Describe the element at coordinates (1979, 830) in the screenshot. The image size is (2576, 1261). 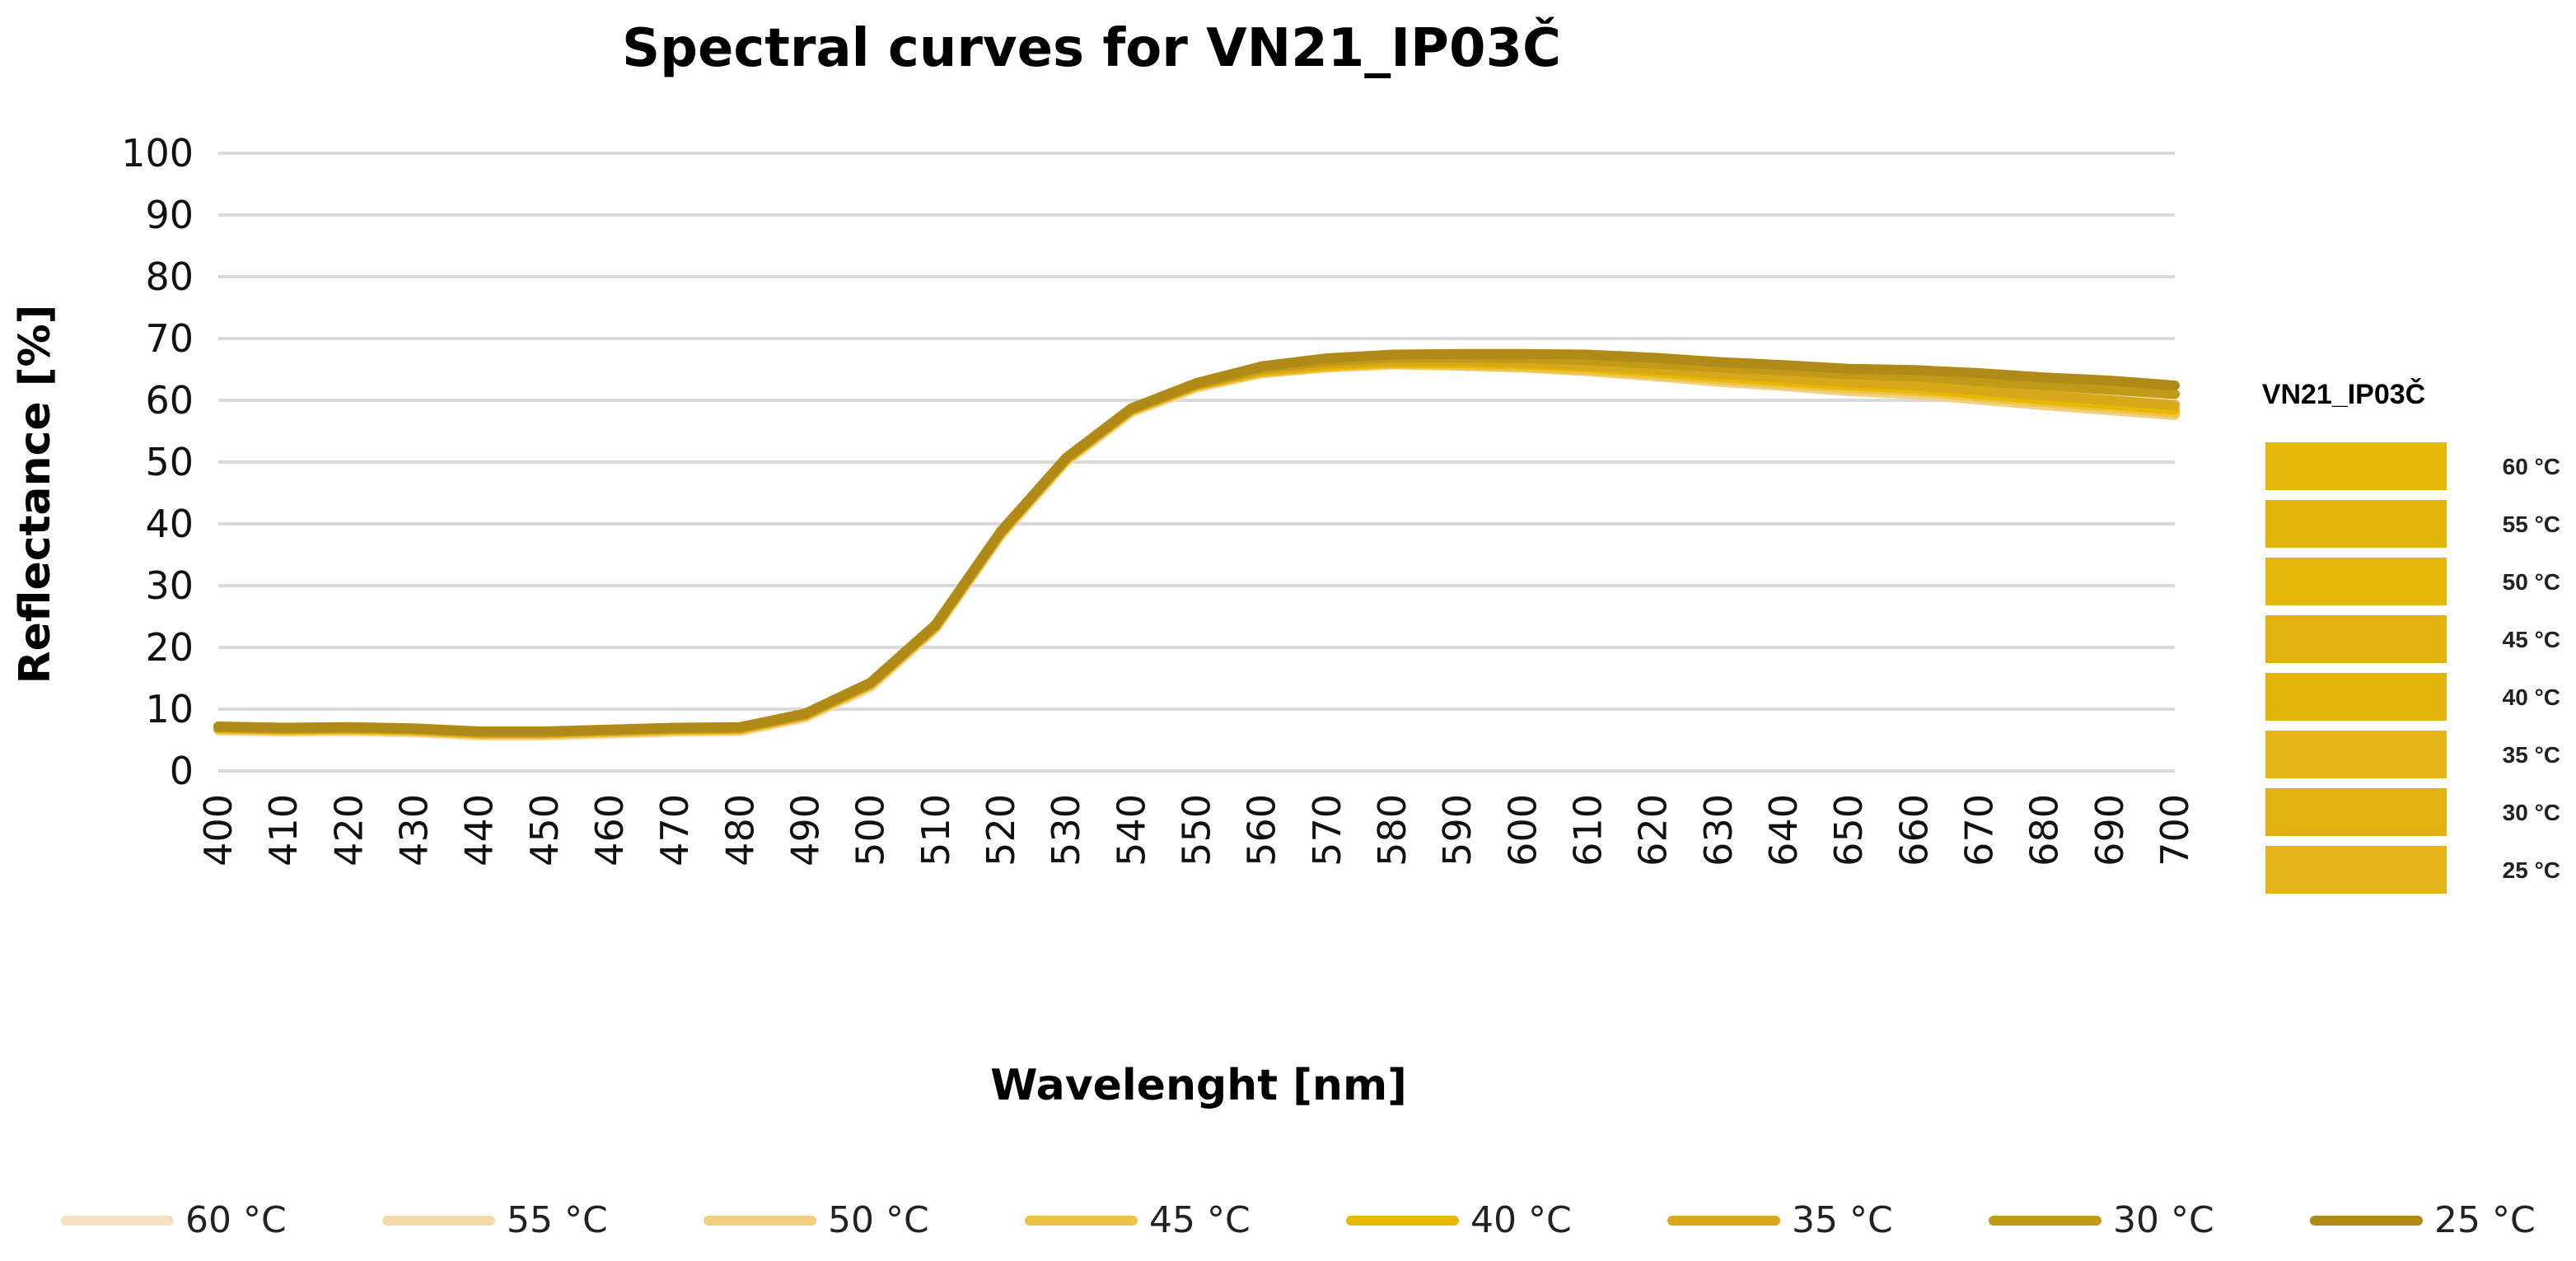
I see `x-tick-label: 670` at that location.